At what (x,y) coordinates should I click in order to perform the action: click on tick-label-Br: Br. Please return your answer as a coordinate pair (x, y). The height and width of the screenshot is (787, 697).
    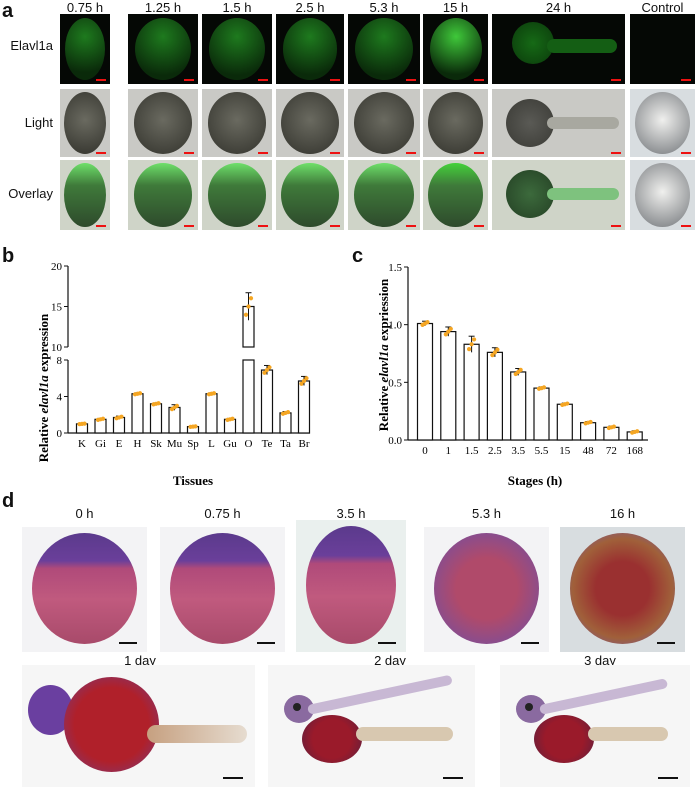
    Looking at the image, I should click on (304, 444).